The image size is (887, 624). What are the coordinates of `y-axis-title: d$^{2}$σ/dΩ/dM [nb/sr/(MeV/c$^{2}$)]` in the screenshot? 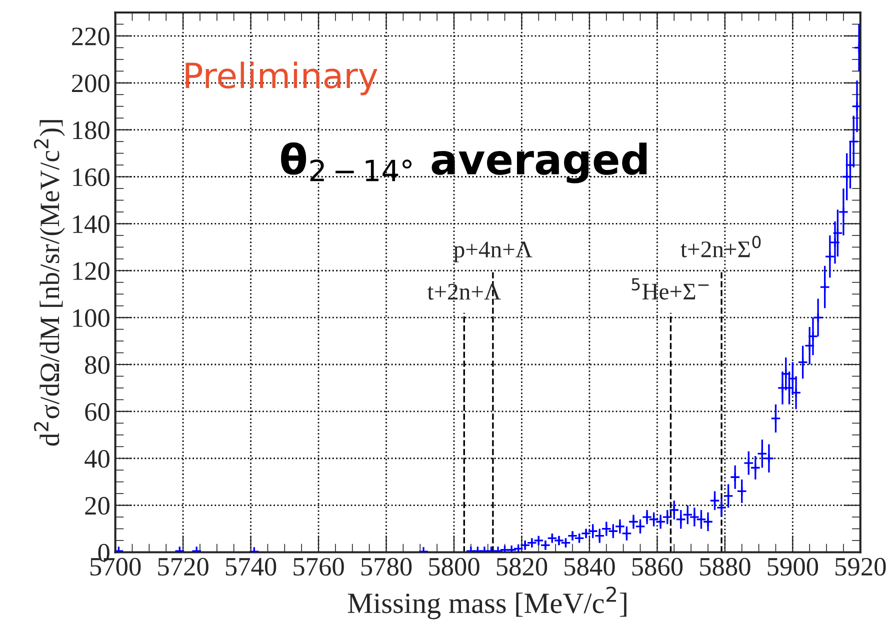 It's located at (49, 283).